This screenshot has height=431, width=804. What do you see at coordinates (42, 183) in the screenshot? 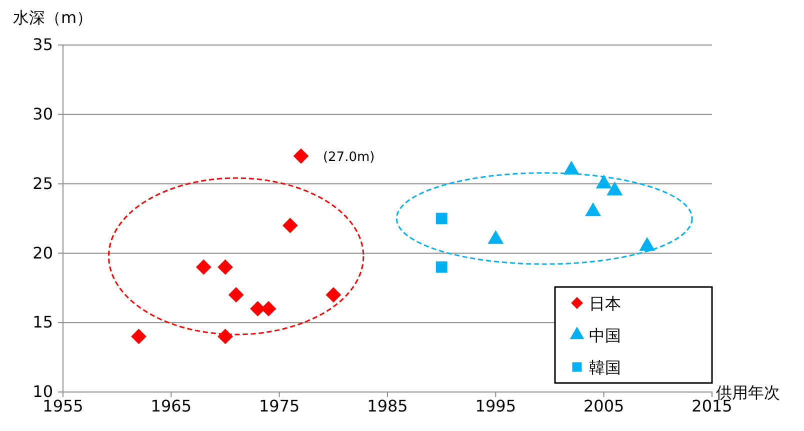
I see `y-tick-label: 25` at bounding box center [42, 183].